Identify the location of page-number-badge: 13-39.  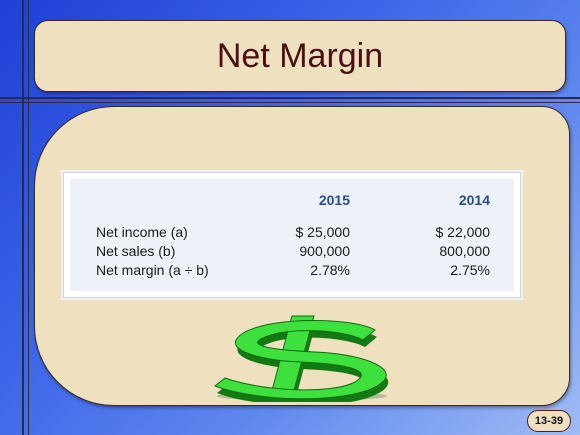
(549, 421).